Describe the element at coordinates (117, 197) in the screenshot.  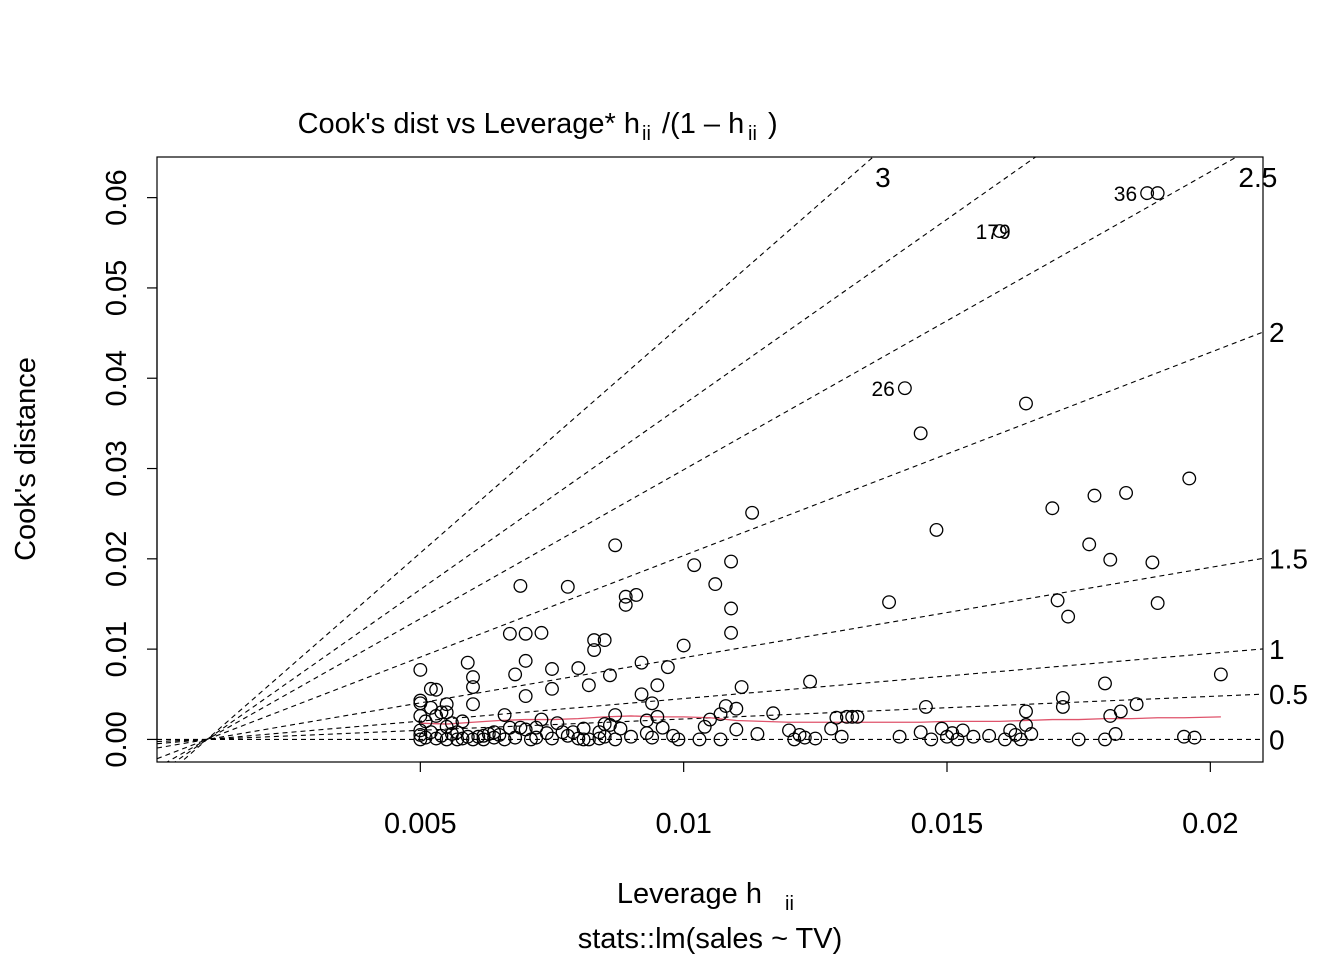
I see `y-tick-label: 0.06` at that location.